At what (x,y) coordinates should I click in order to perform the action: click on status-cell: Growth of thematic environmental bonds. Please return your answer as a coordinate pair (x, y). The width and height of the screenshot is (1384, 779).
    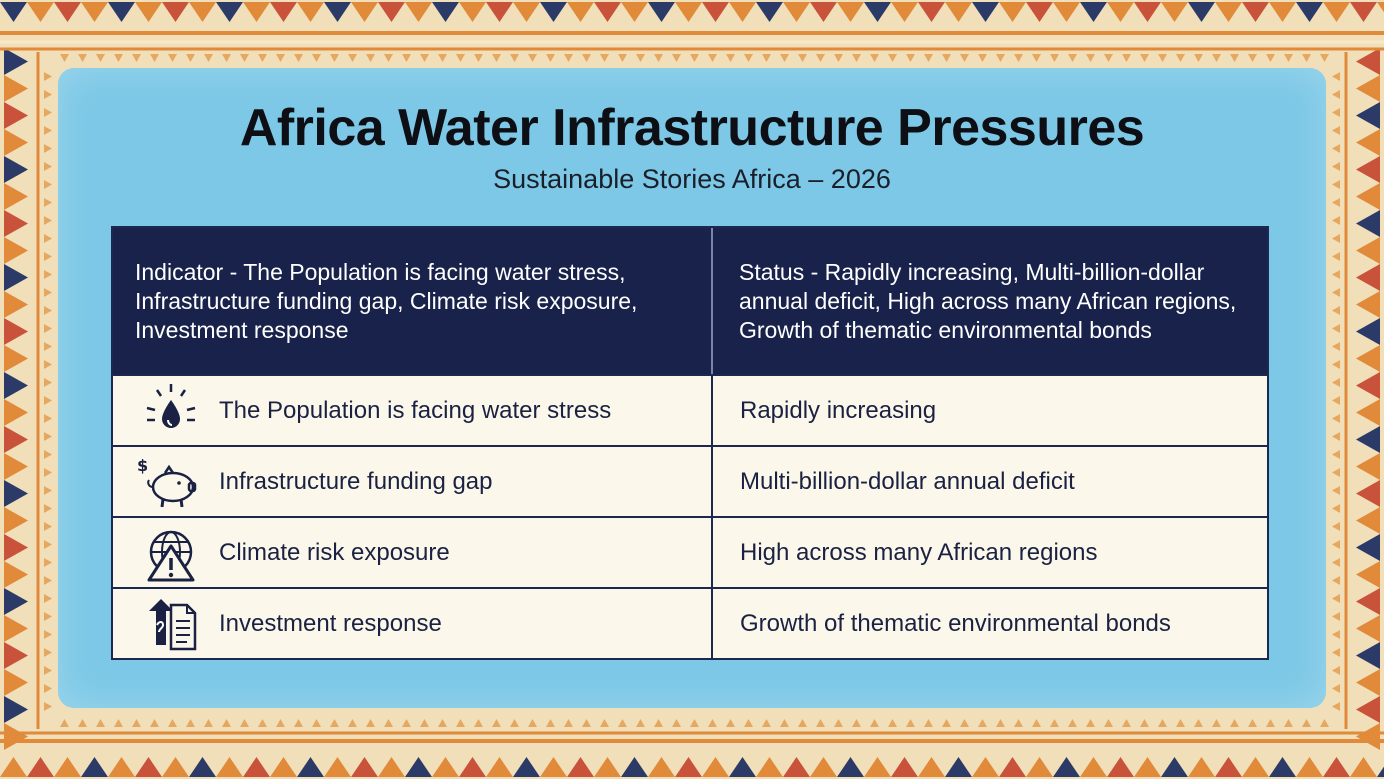
    Looking at the image, I should click on (990, 623).